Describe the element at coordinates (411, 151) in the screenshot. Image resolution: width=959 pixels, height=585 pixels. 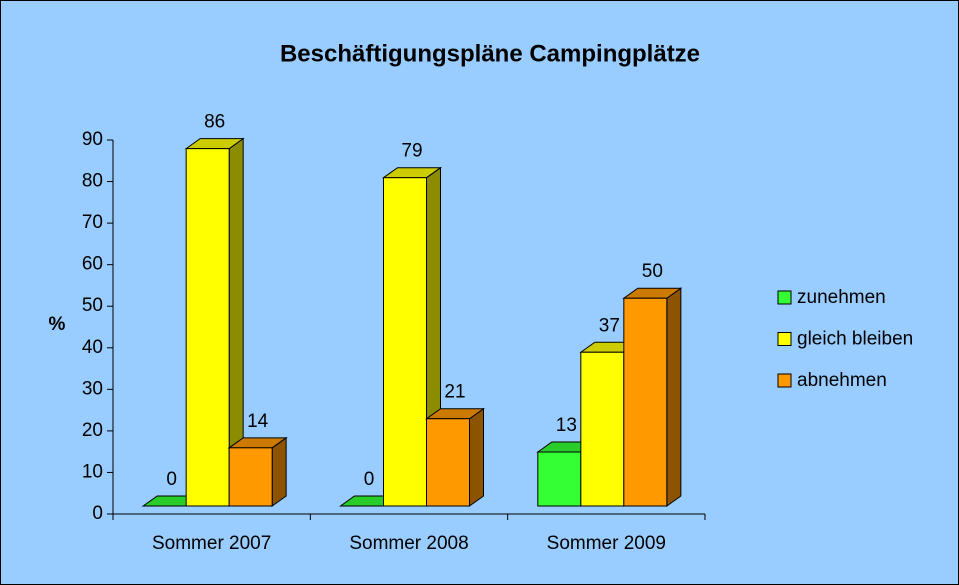
I see `data-label: 79` at that location.